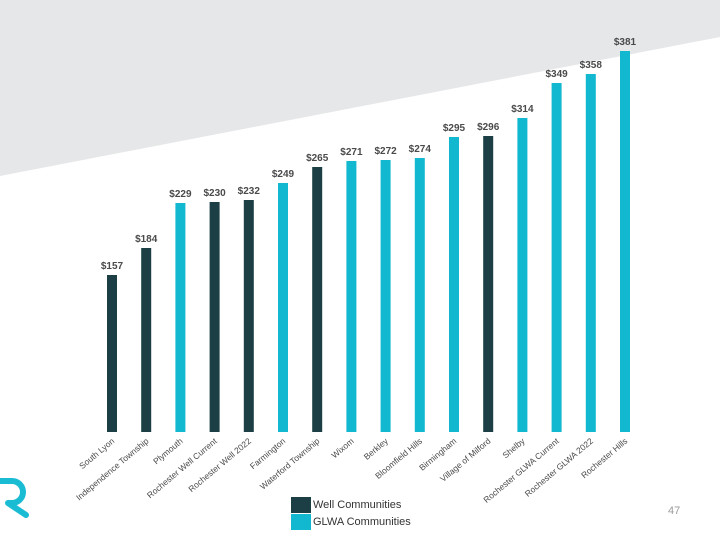 The height and width of the screenshot is (540, 720). What do you see at coordinates (249, 191) in the screenshot?
I see `value-label-4: $232` at bounding box center [249, 191].